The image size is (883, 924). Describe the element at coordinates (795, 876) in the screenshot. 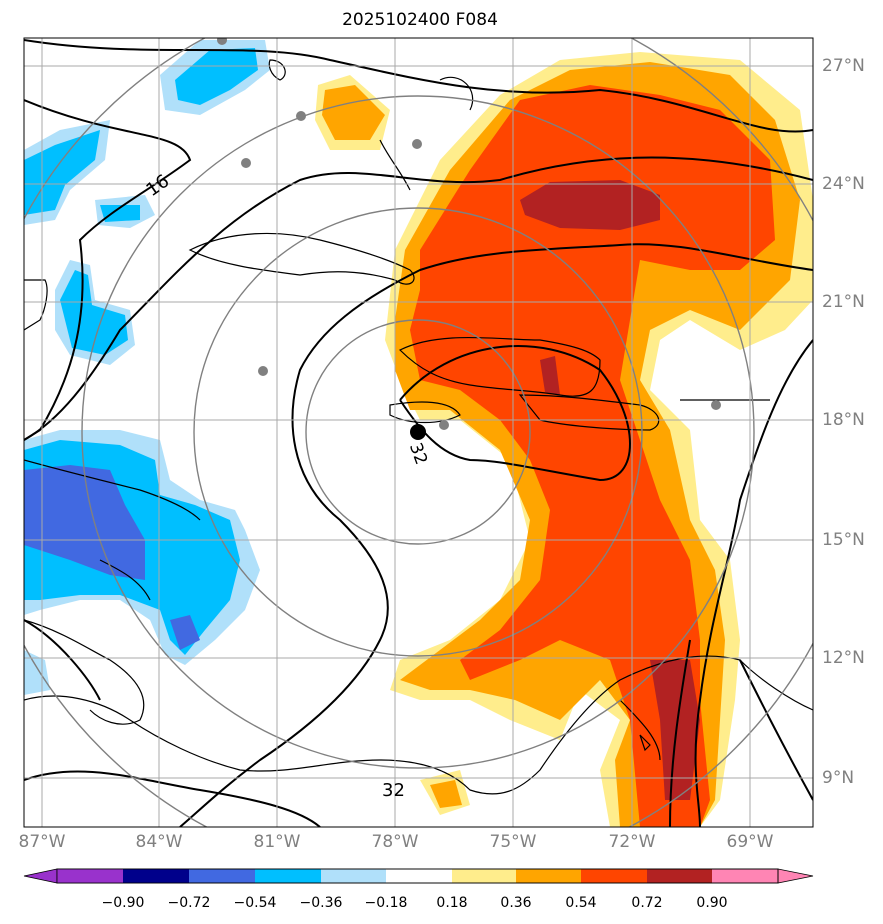

I see `colorbar-extend-right` at that location.